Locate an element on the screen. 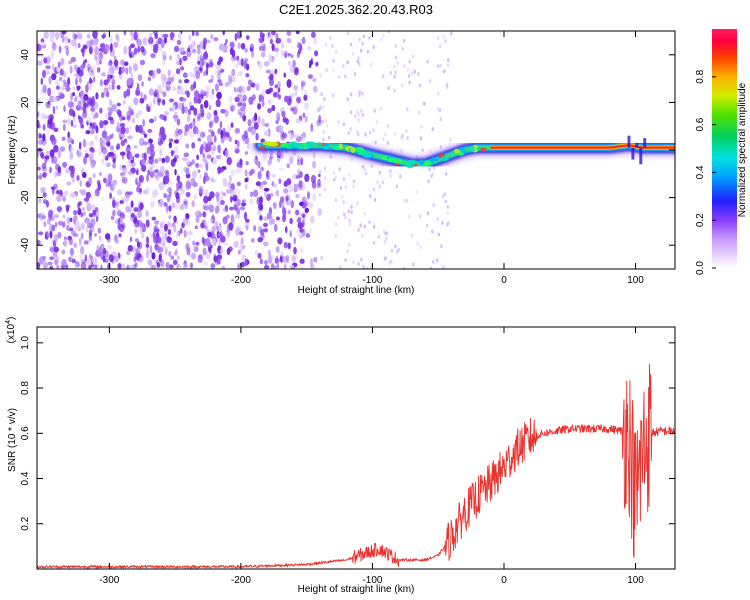 The height and width of the screenshot is (600, 750). snr-x-label: Height of straight line (km) is located at coordinates (356, 589).